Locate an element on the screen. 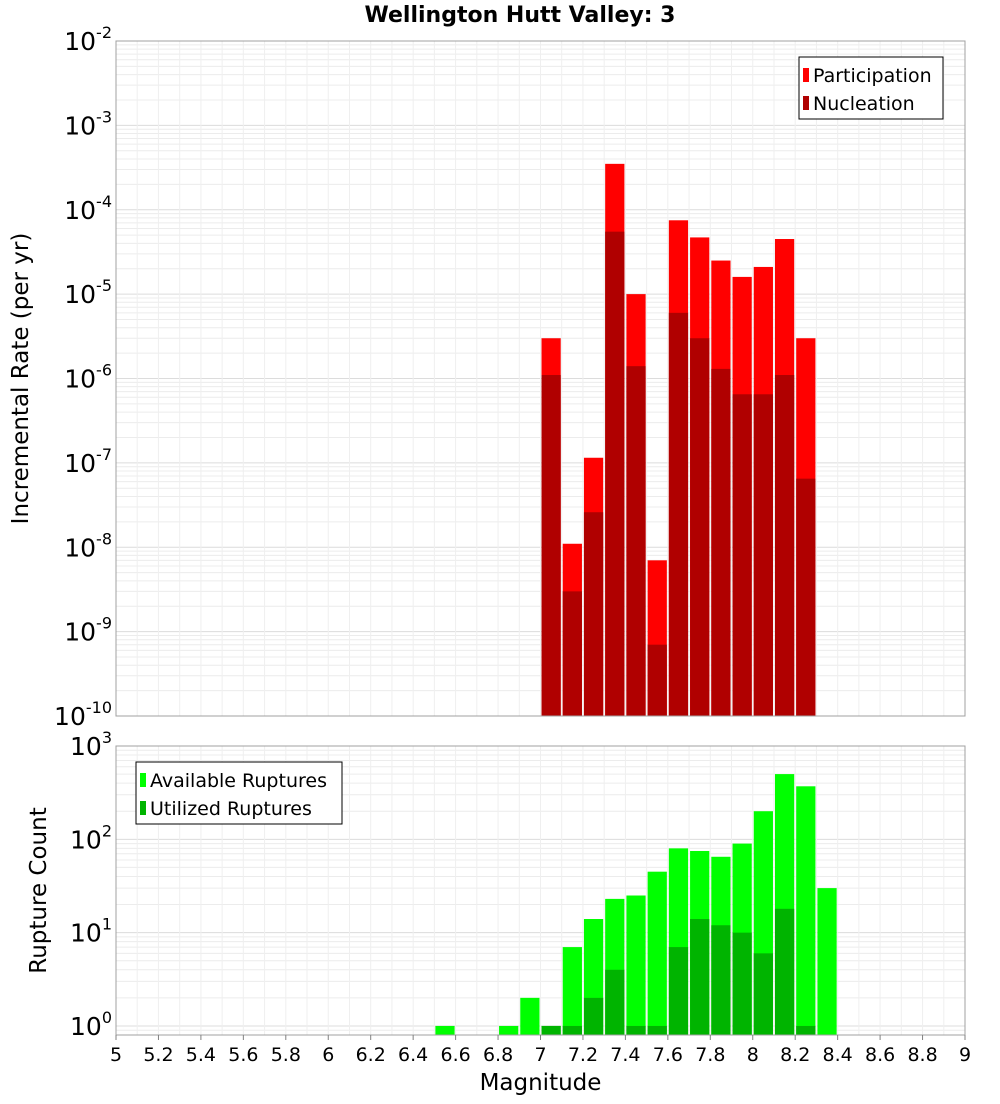 This screenshot has width=1000, height=1104. y-axis-label: Rupture Count is located at coordinates (39, 890).